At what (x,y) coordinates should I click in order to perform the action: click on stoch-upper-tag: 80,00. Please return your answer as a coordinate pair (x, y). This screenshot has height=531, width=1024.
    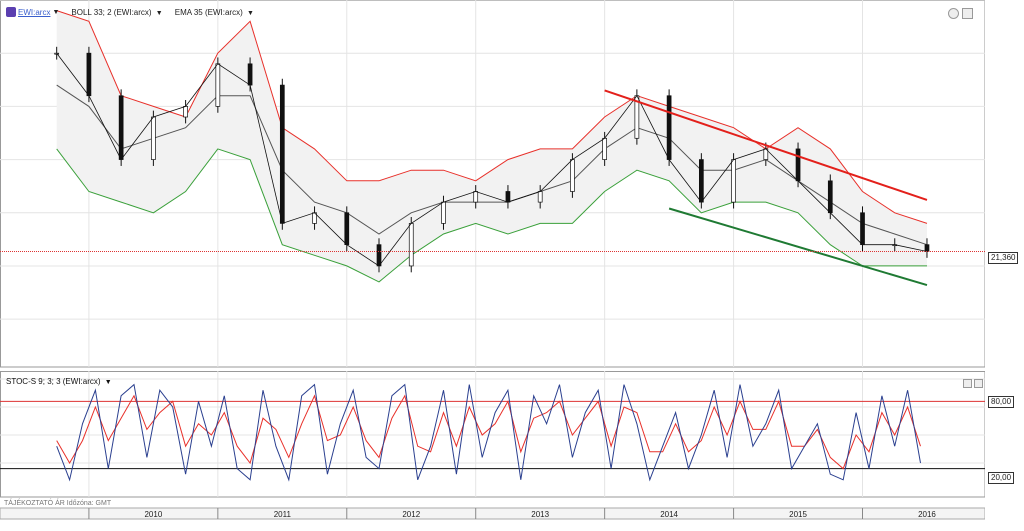
    Looking at the image, I should click on (1001, 402).